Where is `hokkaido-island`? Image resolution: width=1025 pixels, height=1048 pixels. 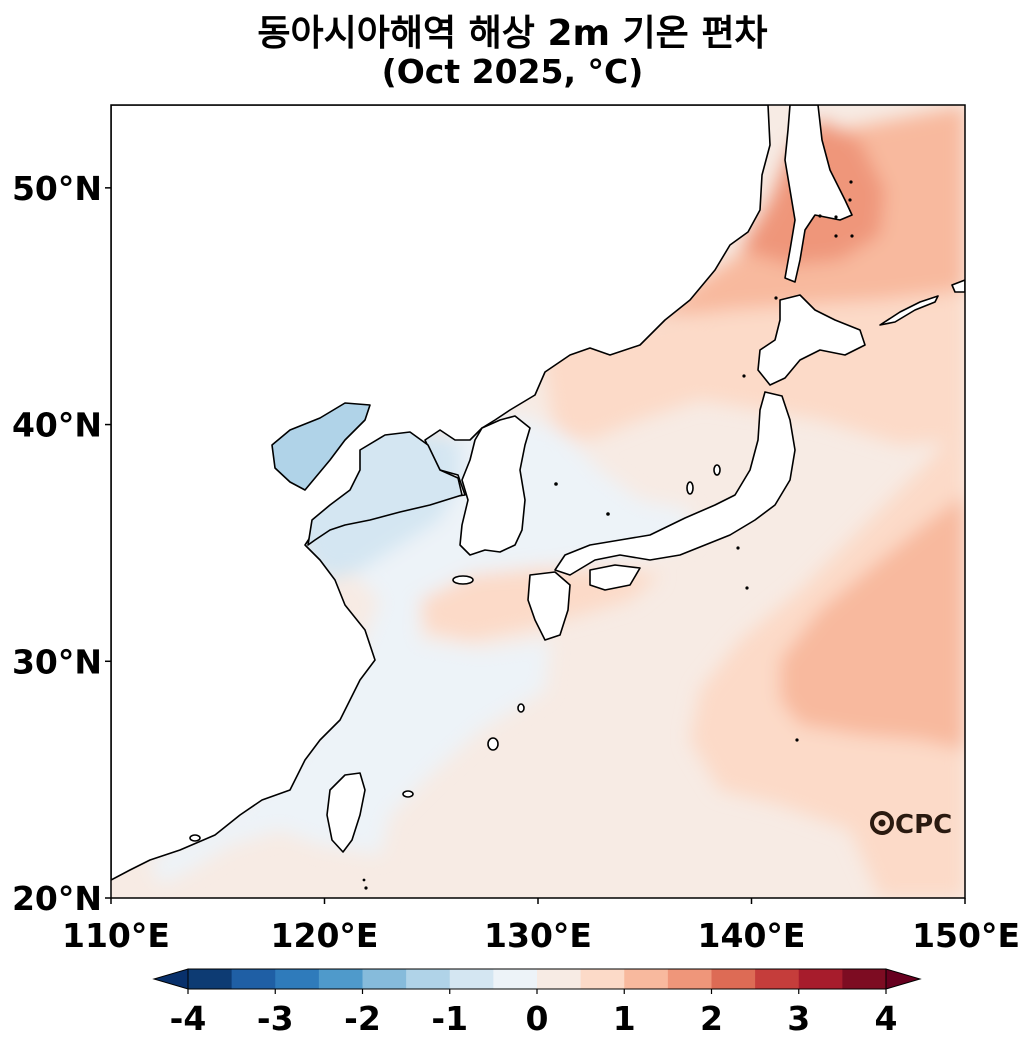 hokkaido-island is located at coordinates (811, 340).